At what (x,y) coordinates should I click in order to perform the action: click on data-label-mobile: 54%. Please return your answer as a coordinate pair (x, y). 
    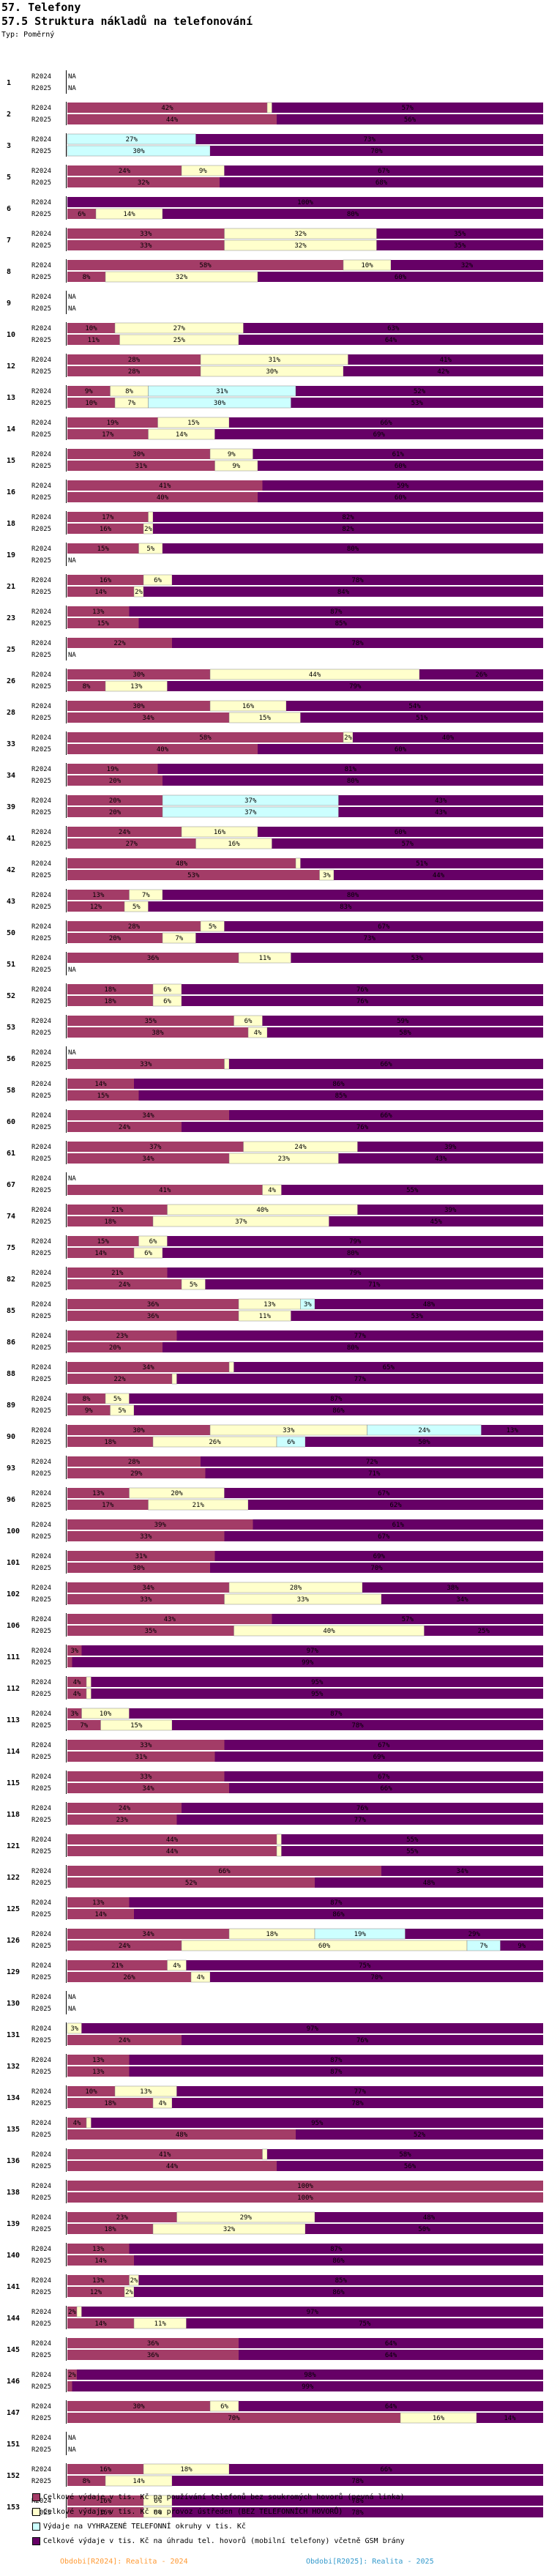
    Looking at the image, I should click on (414, 706).